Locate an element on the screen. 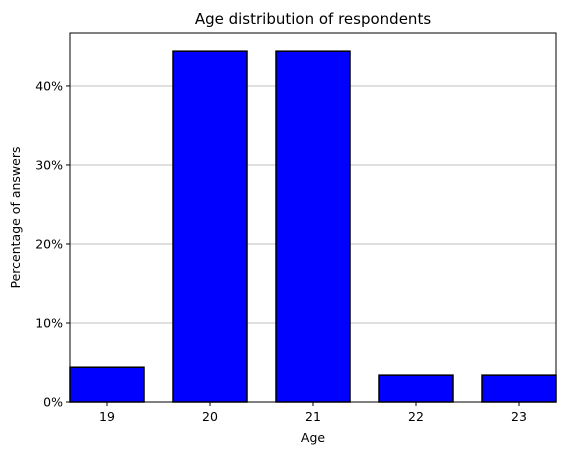 This screenshot has width=576, height=455. y-tick-label: 0% is located at coordinates (53, 402).